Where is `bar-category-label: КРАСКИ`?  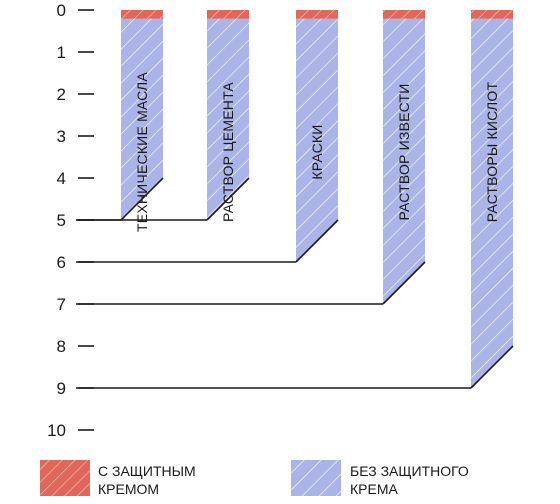 bar-category-label: КРАСКИ is located at coordinates (317, 151).